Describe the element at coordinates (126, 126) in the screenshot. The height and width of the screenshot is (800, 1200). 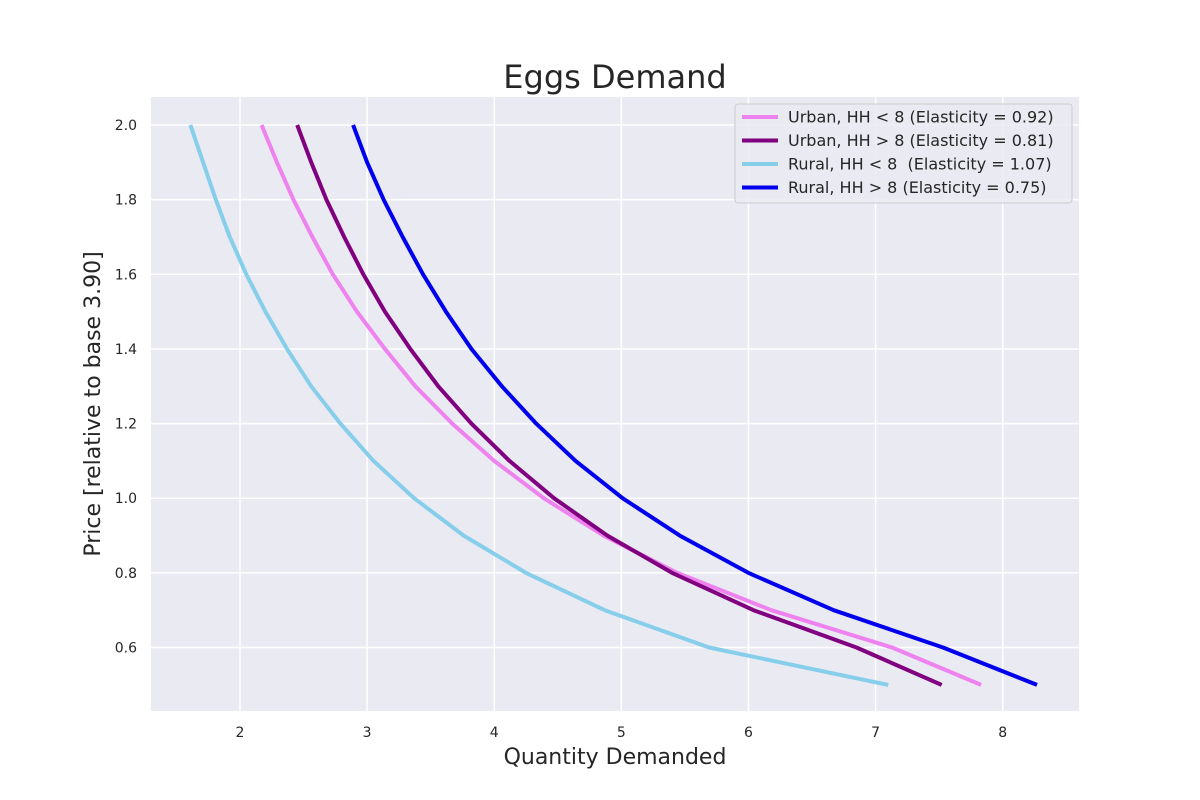
I see `y-tick-label: 2.0` at that location.